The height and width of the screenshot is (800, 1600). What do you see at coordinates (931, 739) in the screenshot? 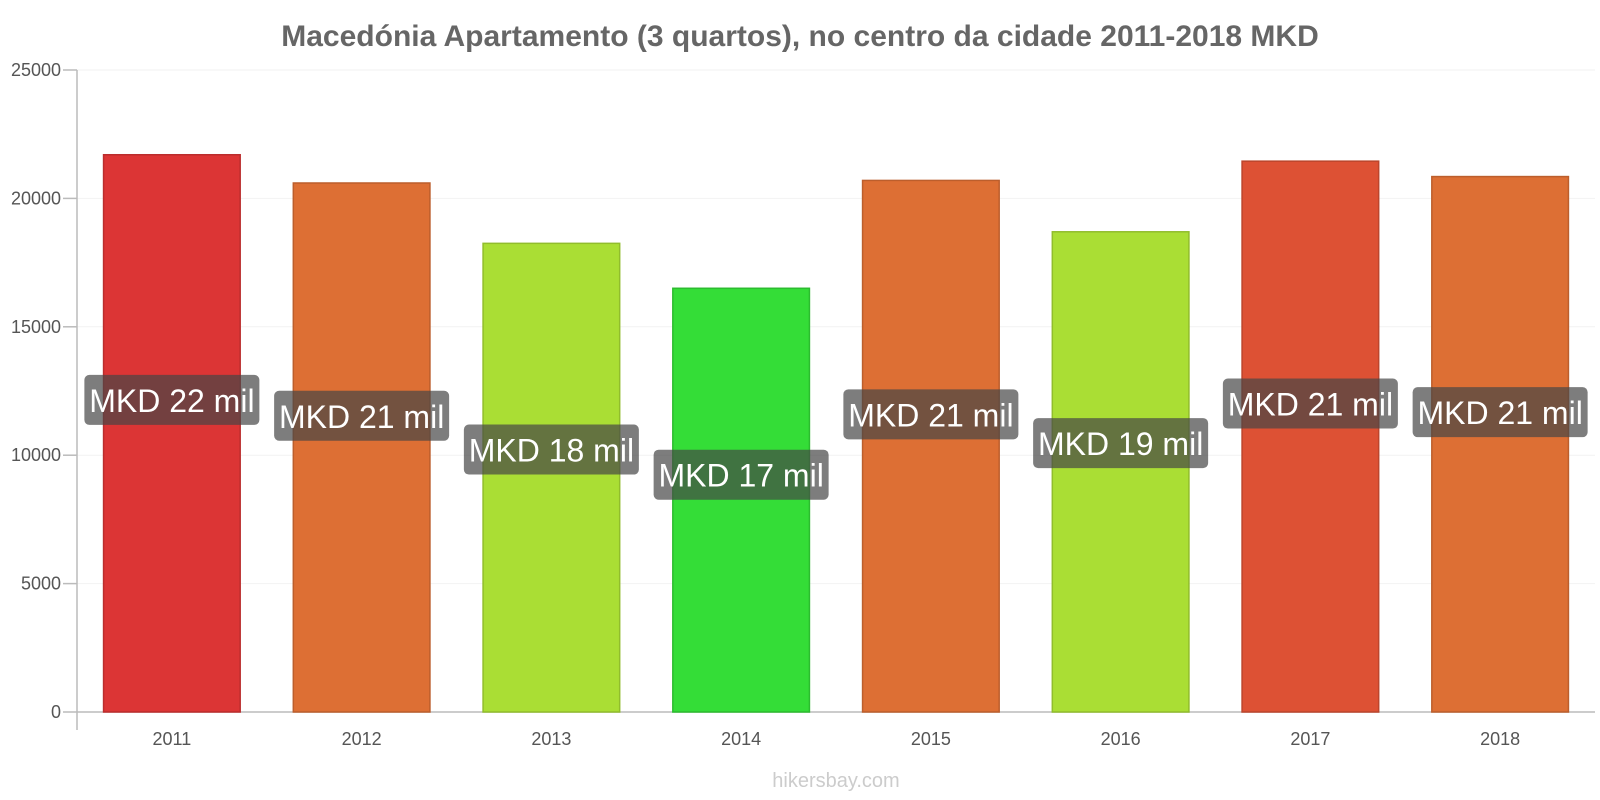
I see `x-tick-label: 2015` at bounding box center [931, 739].